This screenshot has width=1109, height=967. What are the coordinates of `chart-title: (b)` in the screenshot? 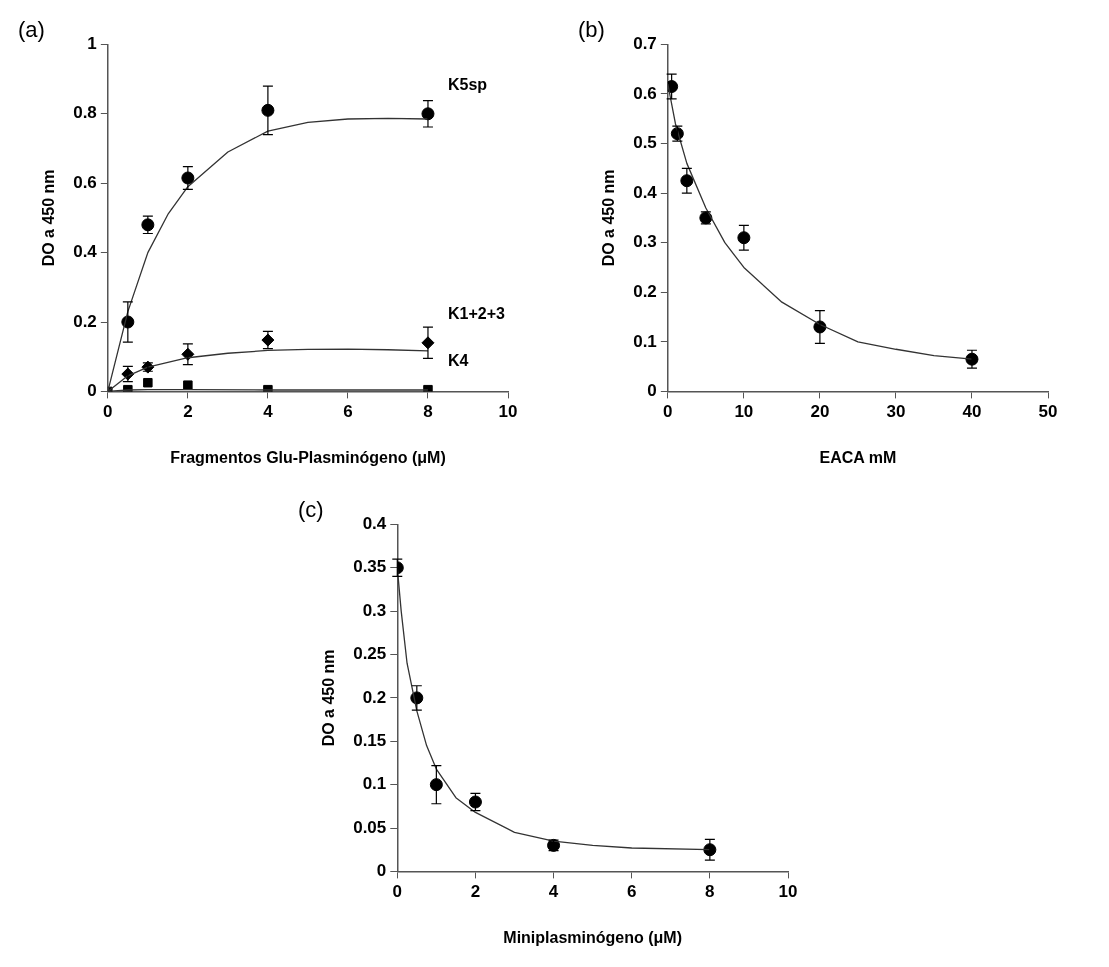 It's located at (591, 30).